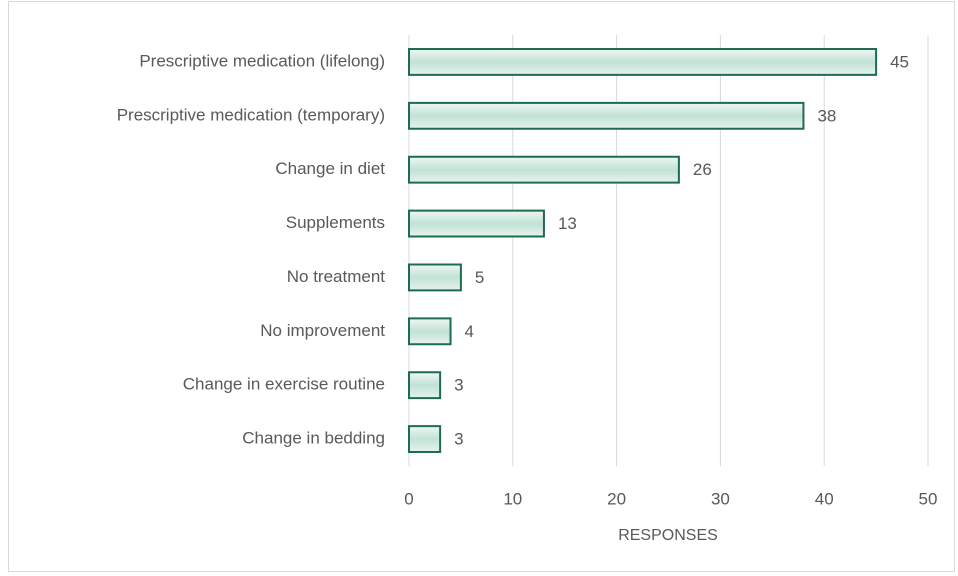  Describe the element at coordinates (616, 498) in the screenshot. I see `x-tick-label: 20` at that location.